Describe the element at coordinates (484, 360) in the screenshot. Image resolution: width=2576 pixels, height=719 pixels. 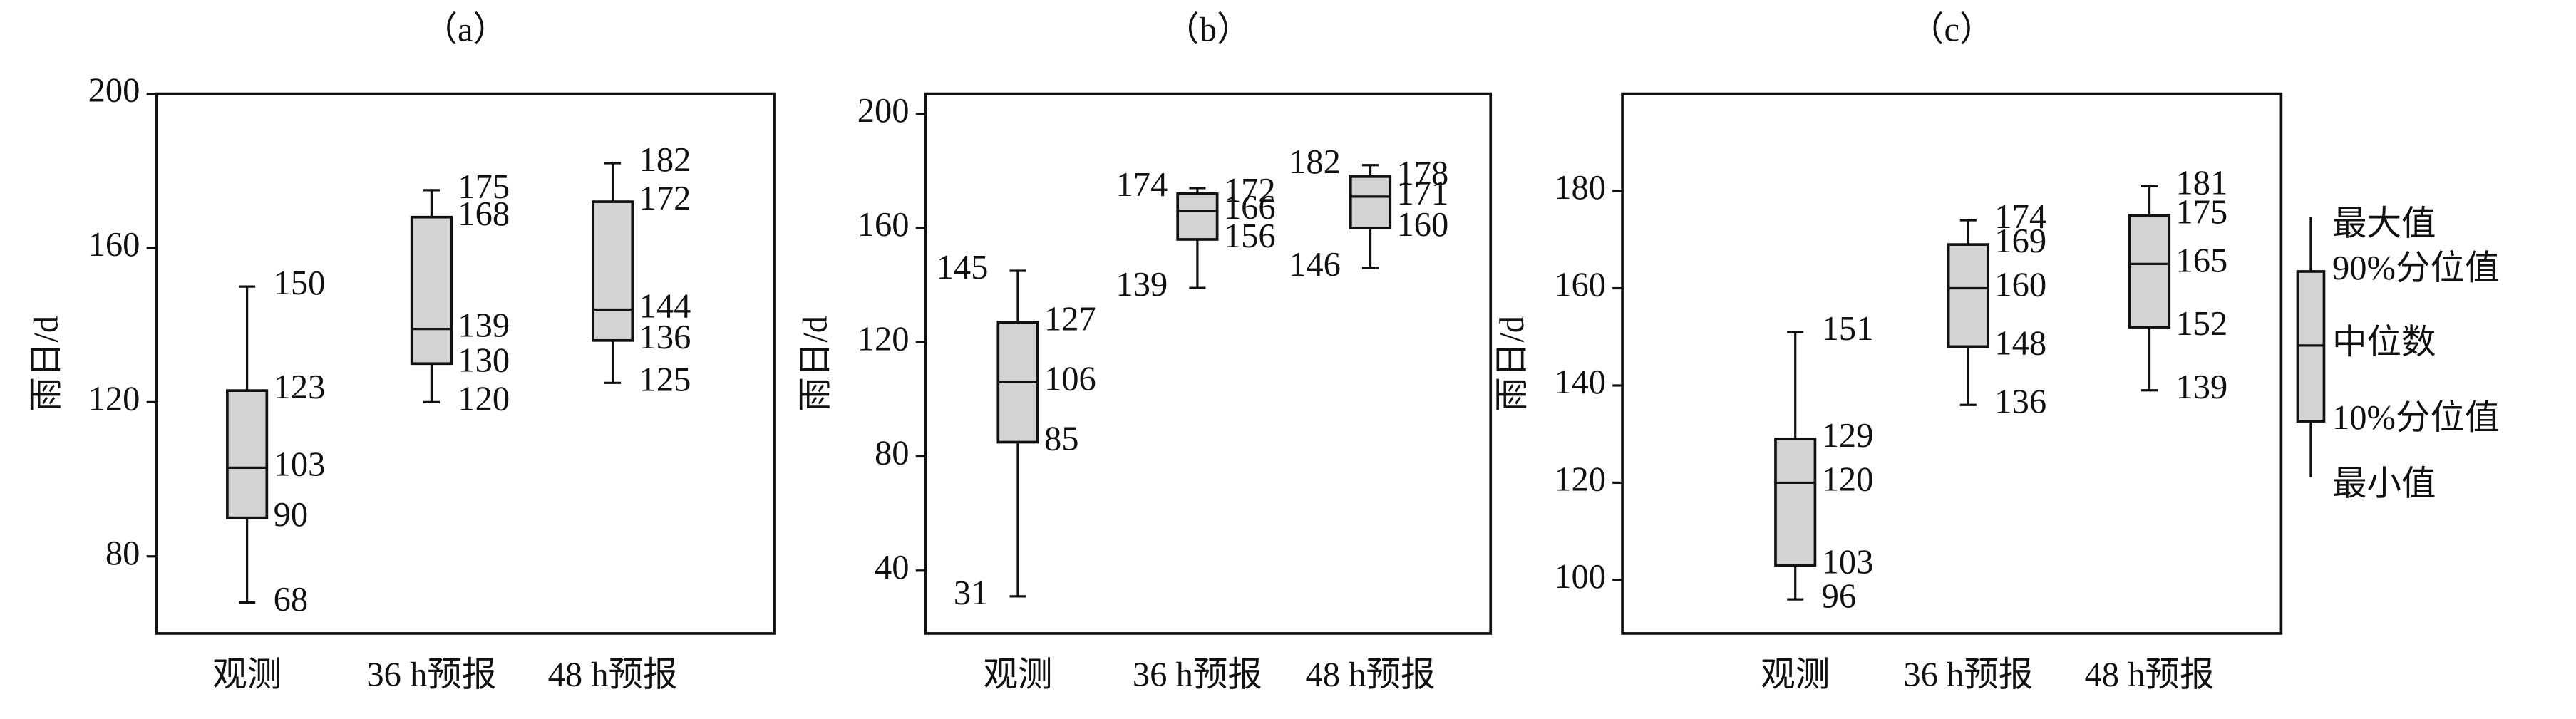
I see `value-label: 130` at that location.